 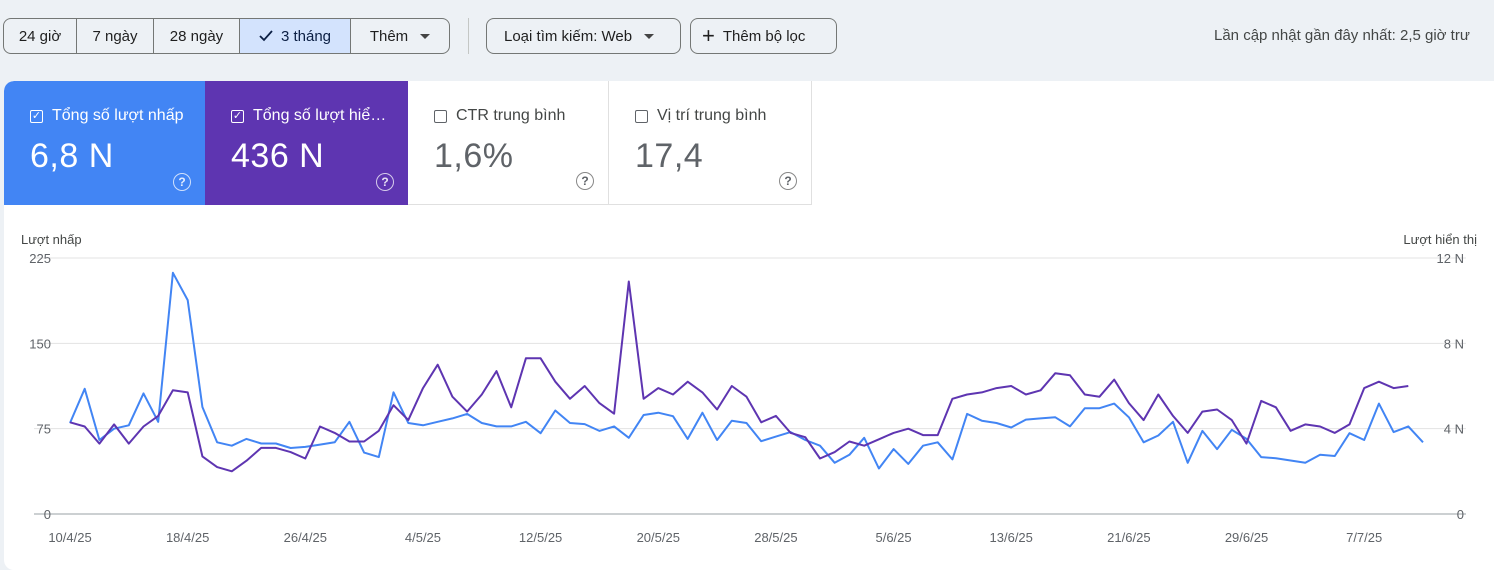 What do you see at coordinates (423, 537) in the screenshot?
I see `x-tick-label: 4/5/25` at bounding box center [423, 537].